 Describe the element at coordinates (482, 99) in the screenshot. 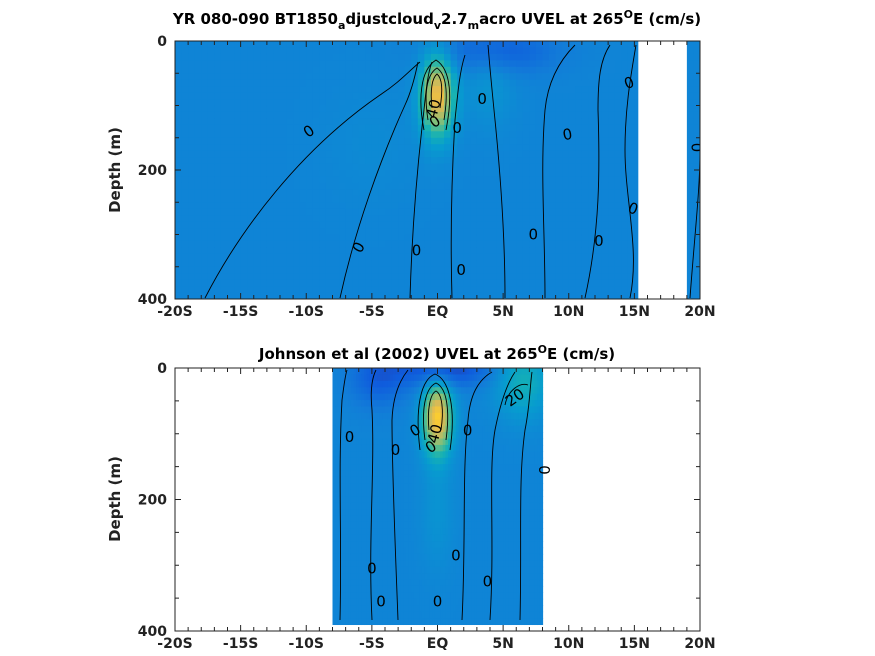

I see `contour-label: 0` at that location.